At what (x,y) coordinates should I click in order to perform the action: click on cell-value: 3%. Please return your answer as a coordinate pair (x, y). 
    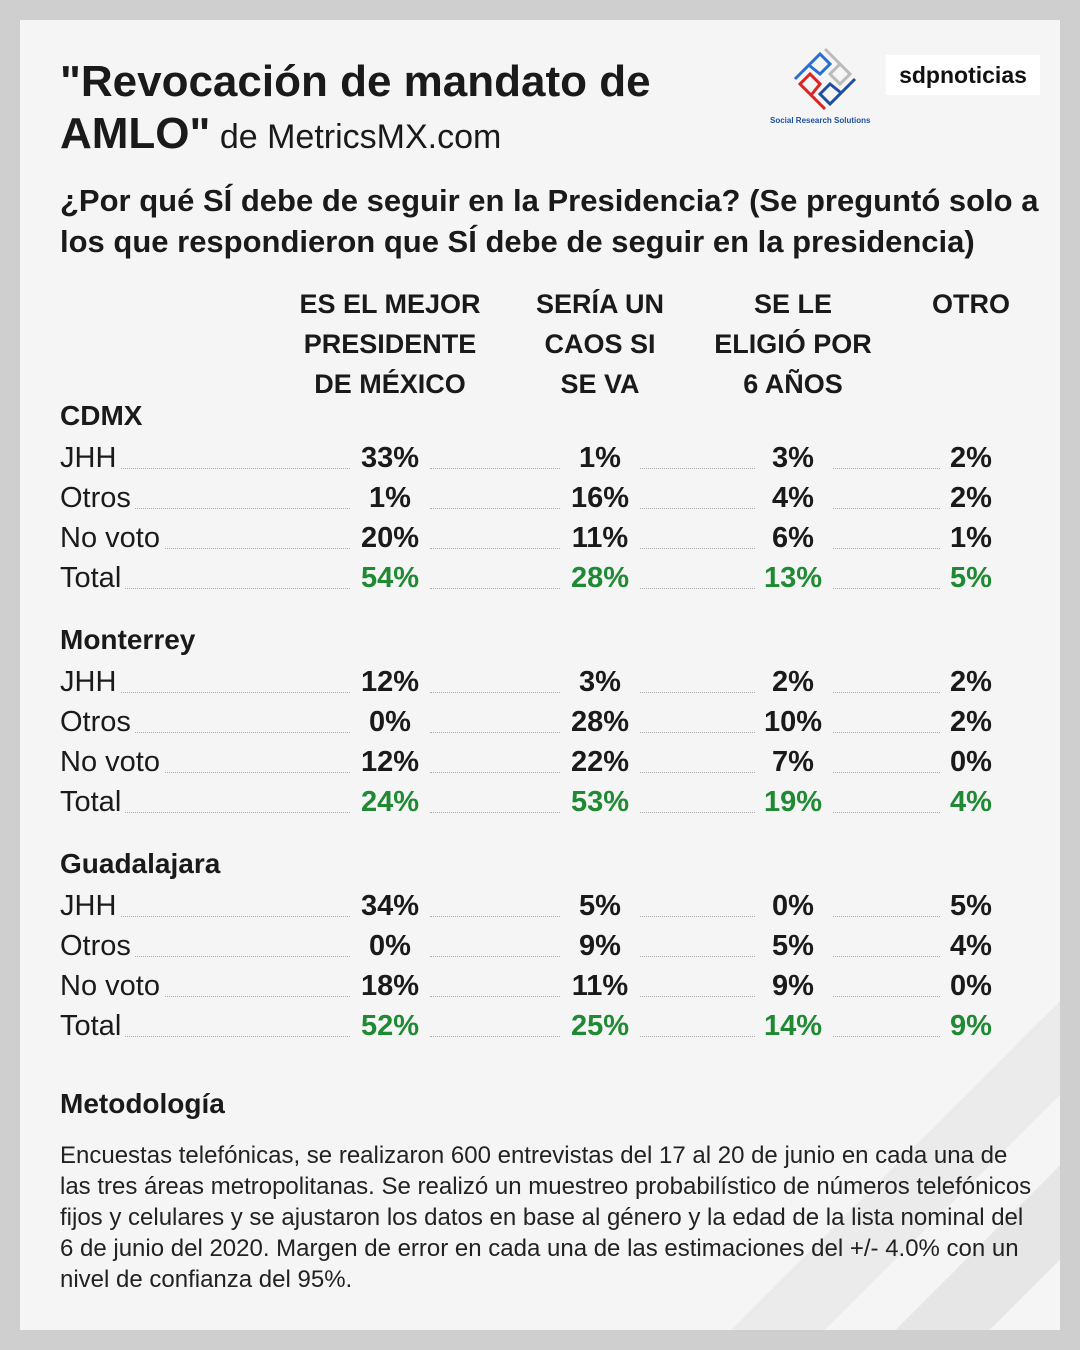
    Looking at the image, I should click on (600, 682).